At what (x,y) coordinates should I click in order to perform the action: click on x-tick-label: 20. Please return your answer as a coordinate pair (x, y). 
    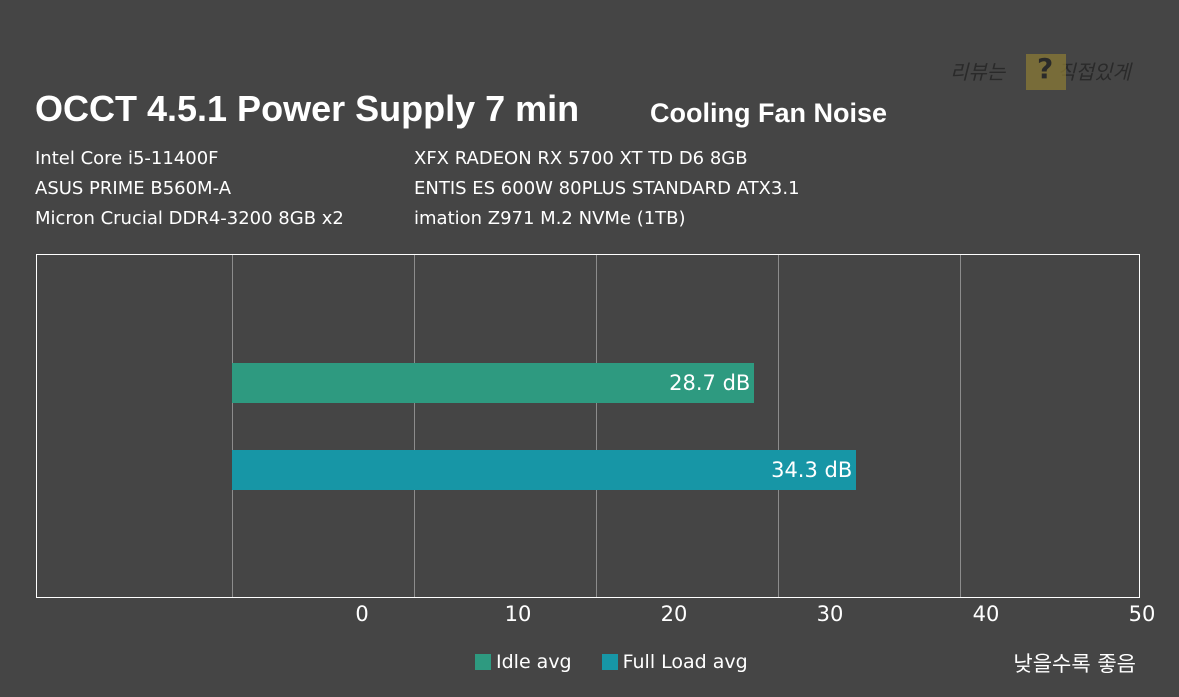
    Looking at the image, I should click on (674, 614).